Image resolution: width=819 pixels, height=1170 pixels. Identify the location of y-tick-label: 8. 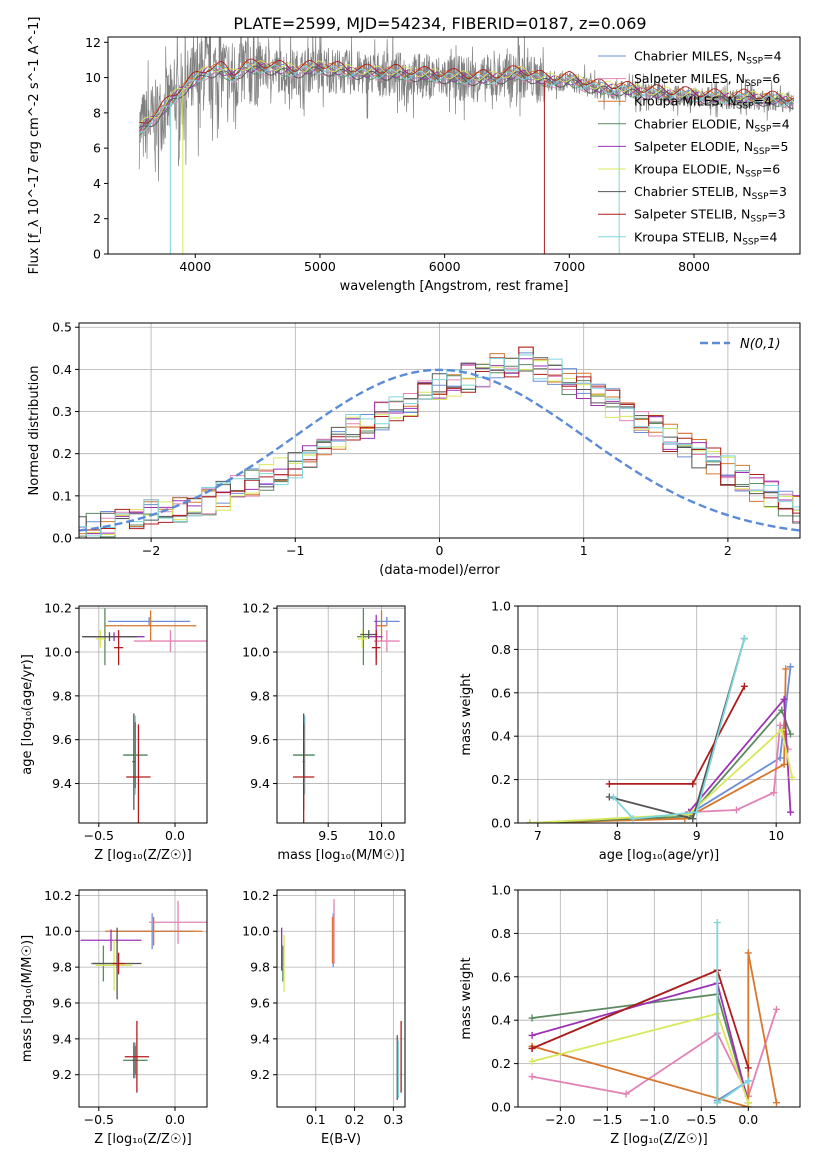
(97, 112).